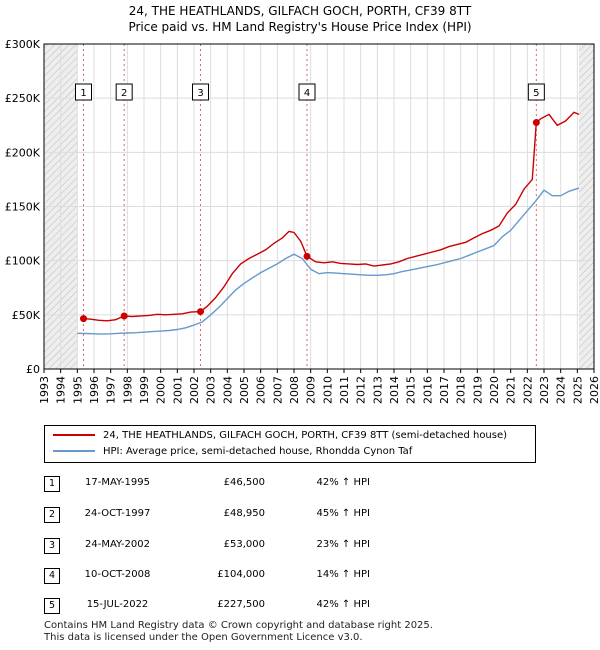 The width and height of the screenshot is (600, 650). I want to click on transaction-date: 17-MAY-1995, so click(117, 482).